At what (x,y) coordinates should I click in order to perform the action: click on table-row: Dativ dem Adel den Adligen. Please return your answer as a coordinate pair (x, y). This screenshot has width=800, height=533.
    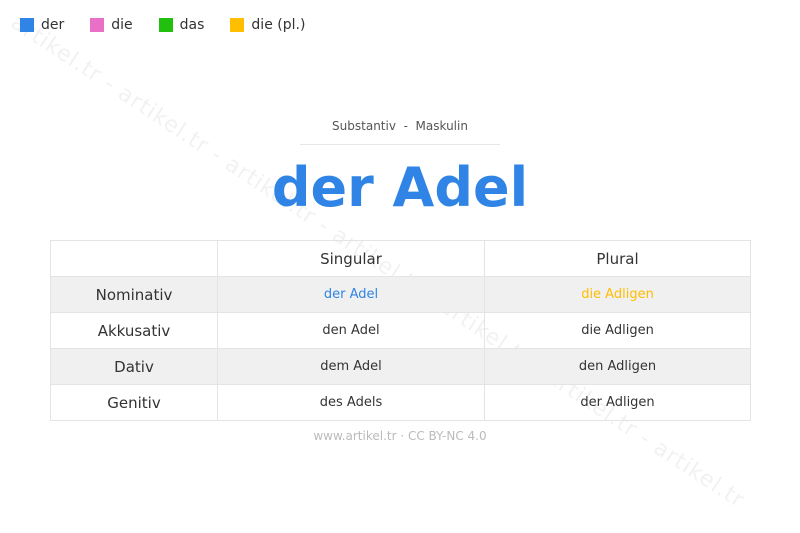
    Looking at the image, I should click on (400, 366).